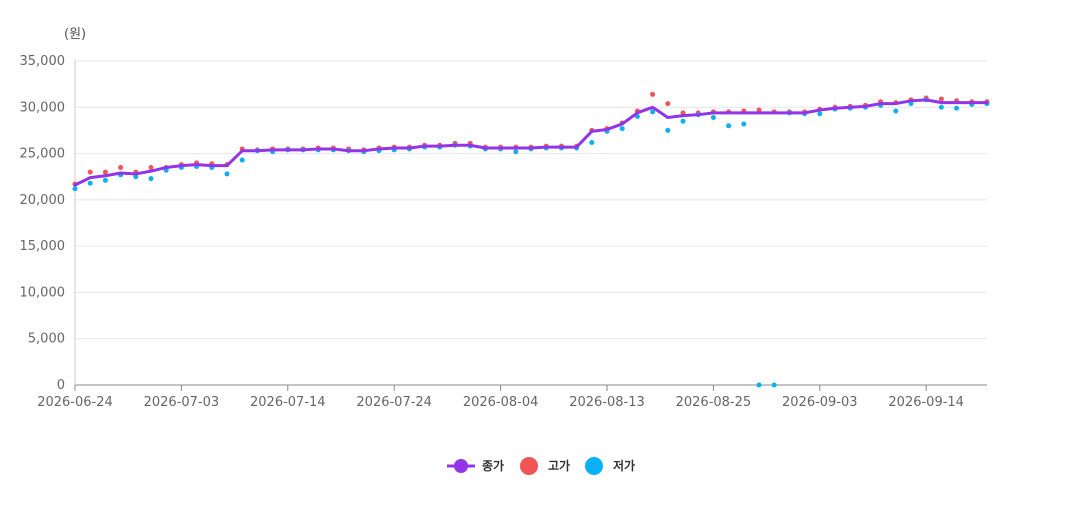 Image resolution: width=1076 pixels, height=524 pixels. I want to click on series-종가, so click(531, 142).